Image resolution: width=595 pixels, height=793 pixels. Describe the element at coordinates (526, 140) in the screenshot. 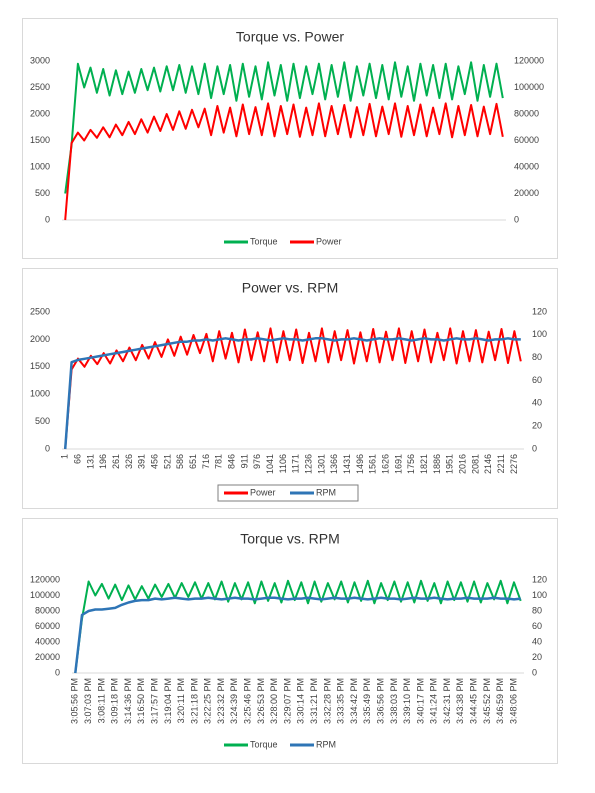

I see `y2-tick-label: 60000` at that location.